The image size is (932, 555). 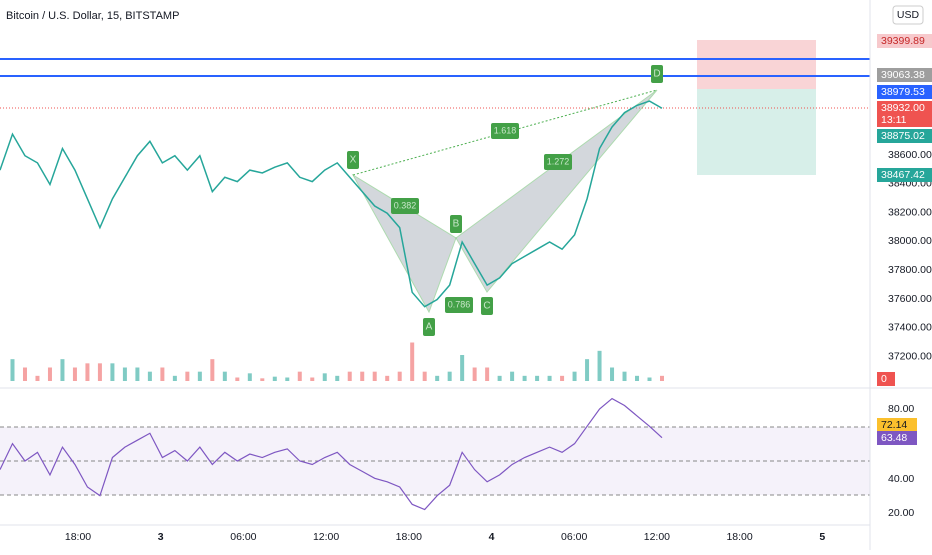 I want to click on symbol-title: Bitcoin / U.S. Dollar, 15, BITSTAMP, so click(x=92, y=16).